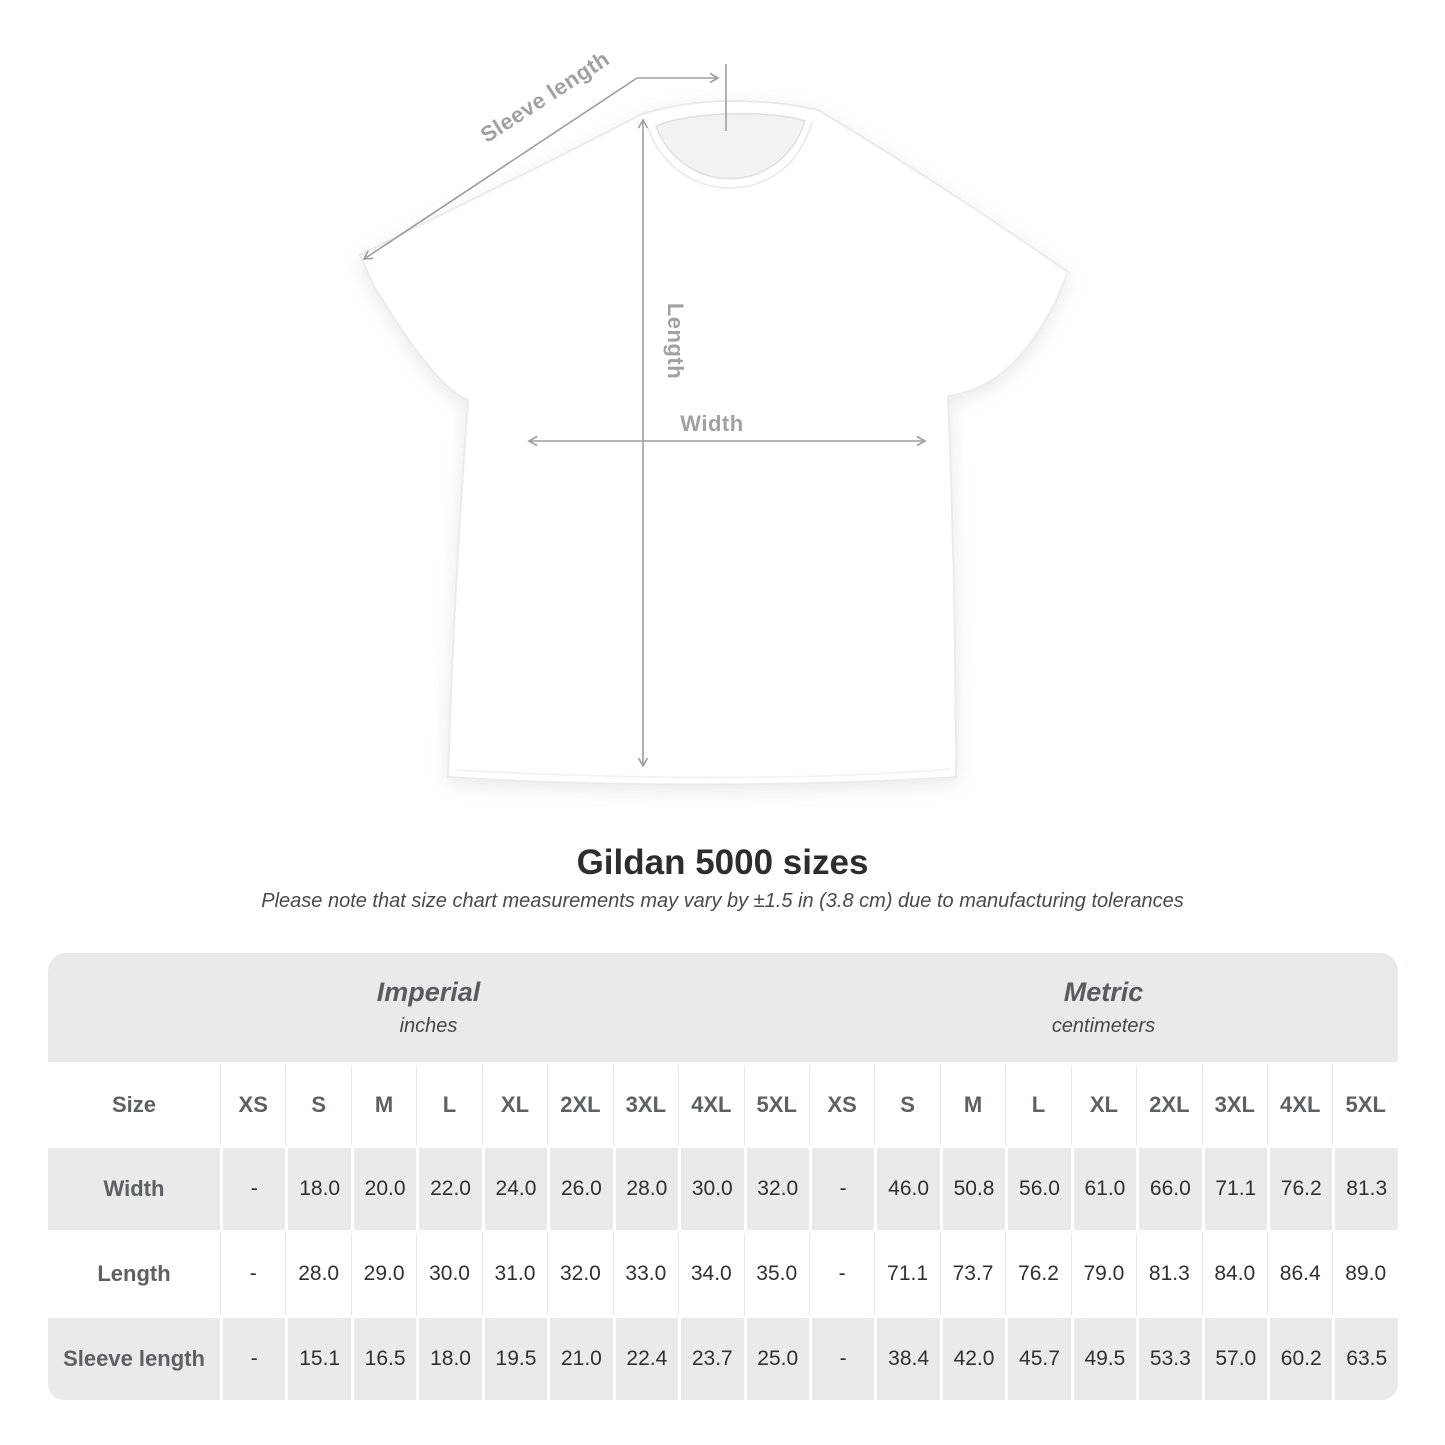 The height and width of the screenshot is (1445, 1445). Describe the element at coordinates (134, 1274) in the screenshot. I see `row-label-cell: Length` at that location.